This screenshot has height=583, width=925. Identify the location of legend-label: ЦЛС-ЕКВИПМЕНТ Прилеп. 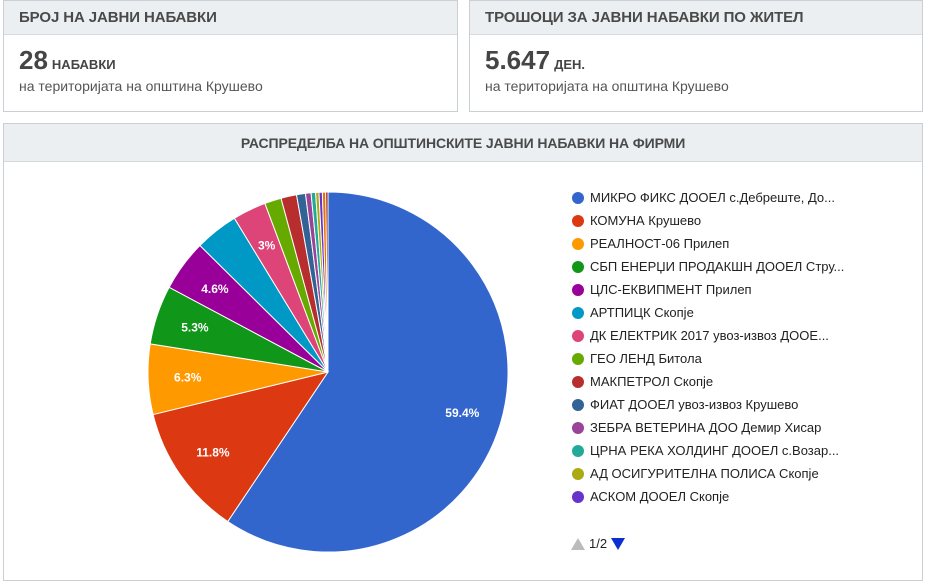
(671, 289).